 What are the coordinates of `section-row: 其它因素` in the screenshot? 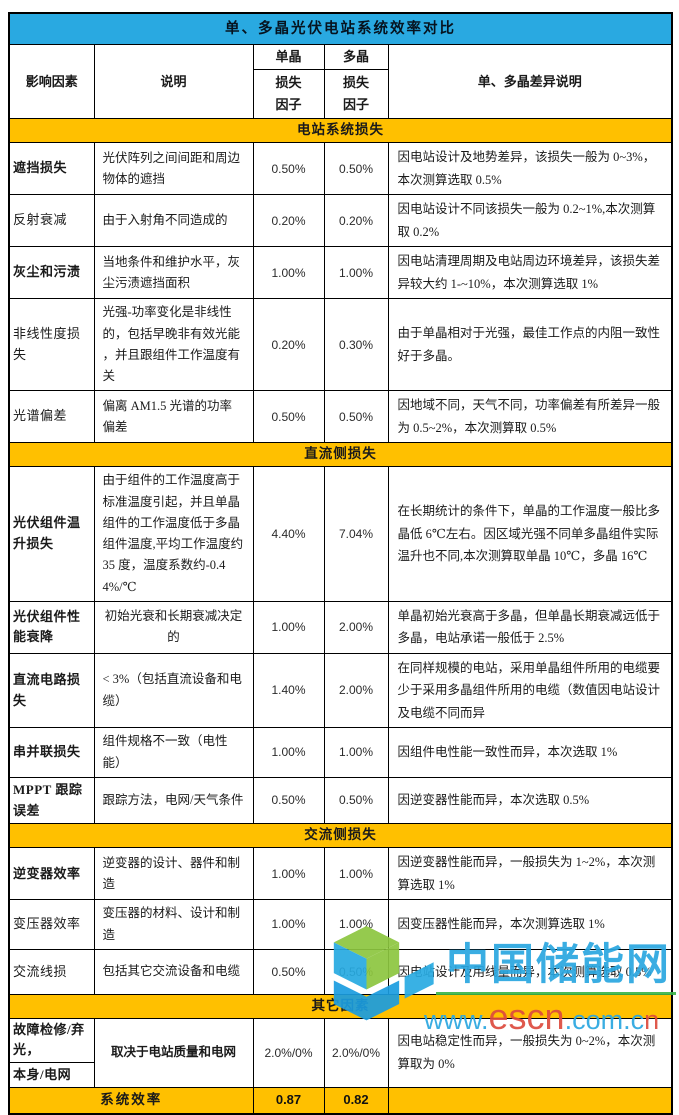 It's located at (340, 1006).